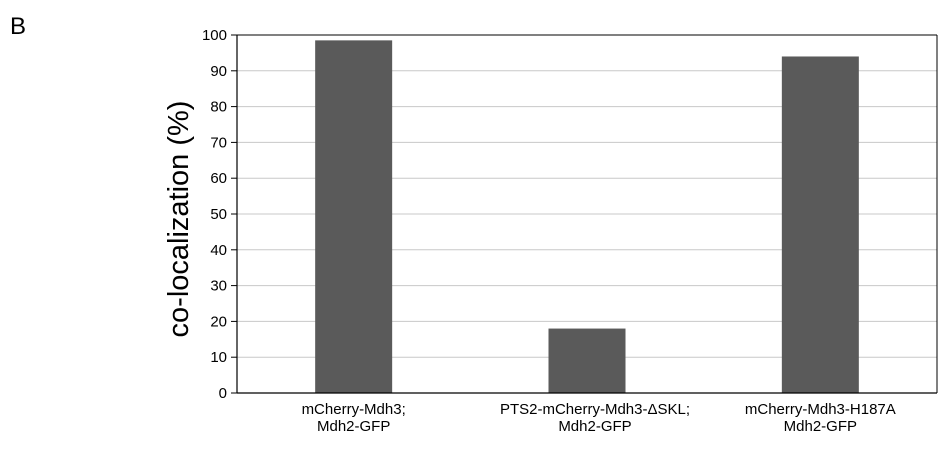 This screenshot has height=452, width=942. I want to click on y-tick-label: 50, so click(218, 214).